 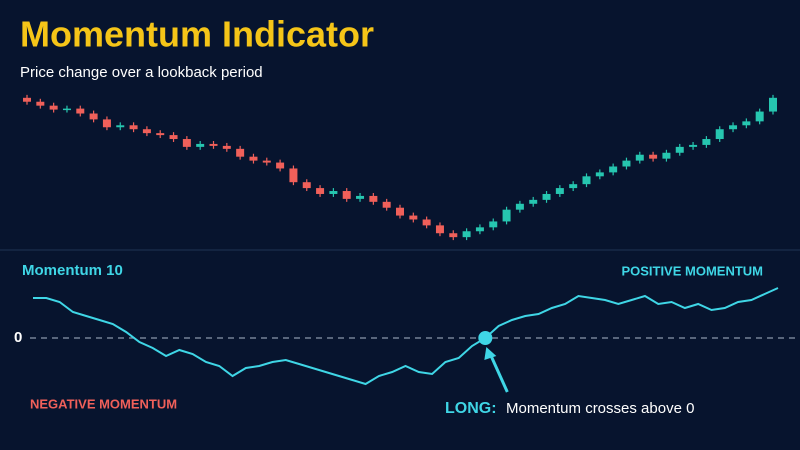 I want to click on annotation: NEGATIVE MOMENTUM, so click(x=103, y=403).